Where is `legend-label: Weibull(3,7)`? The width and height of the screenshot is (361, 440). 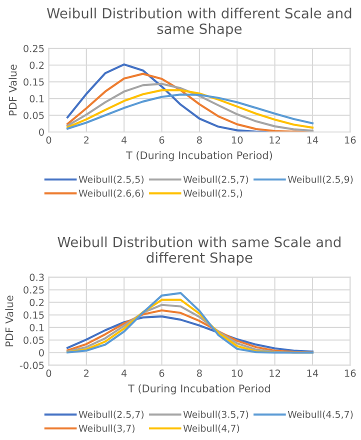 legend-label: Weibull(3,7) is located at coordinates (106, 428).